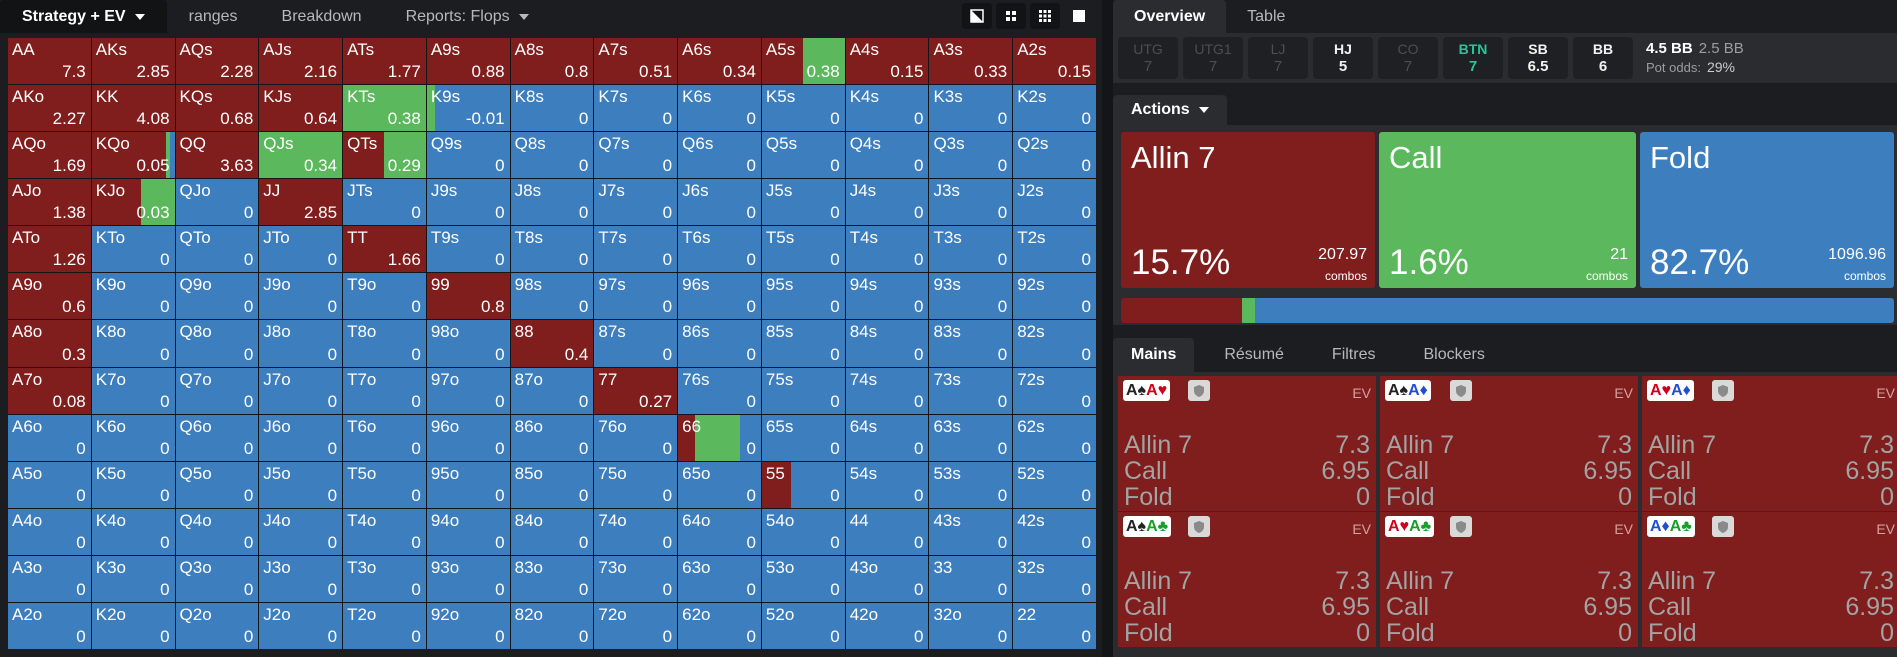 This screenshot has height=657, width=1897. Describe the element at coordinates (1213, 58) in the screenshot. I see `position-utg1: UTG1 7` at that location.